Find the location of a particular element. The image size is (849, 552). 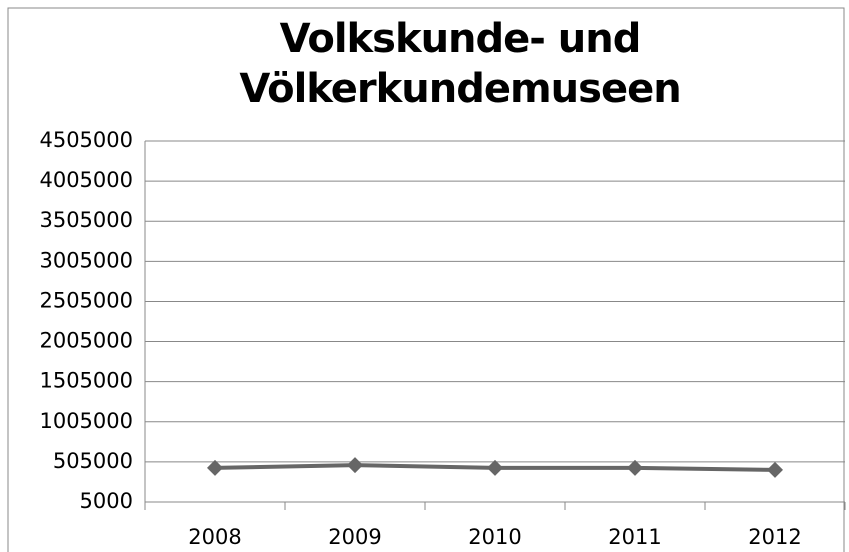

chart-title: Volkskunde- und Völkerkundemuseen is located at coordinates (460, 64).